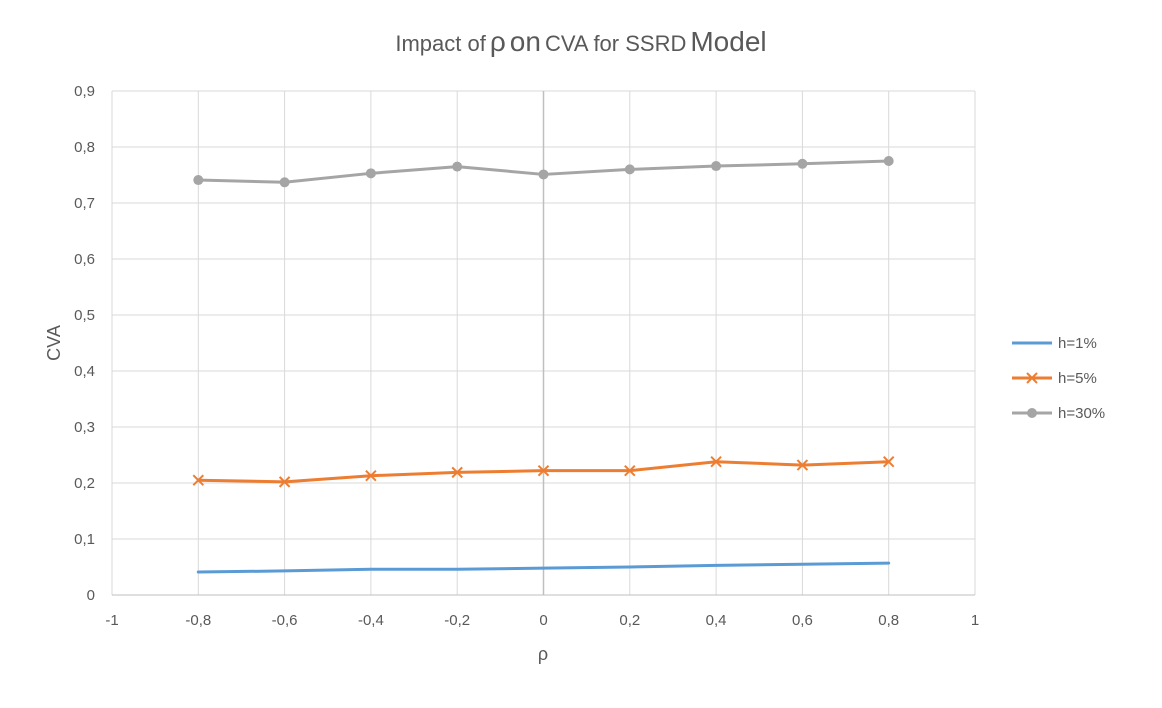  I want to click on y-tick-label: 0,9, so click(84, 91).